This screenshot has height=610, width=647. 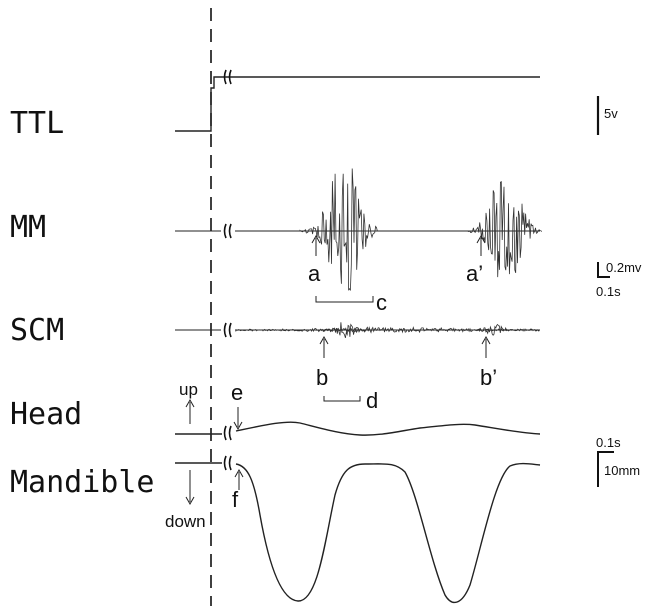 What do you see at coordinates (387, 330) in the screenshot?
I see `scm-baseline-noise` at bounding box center [387, 330].